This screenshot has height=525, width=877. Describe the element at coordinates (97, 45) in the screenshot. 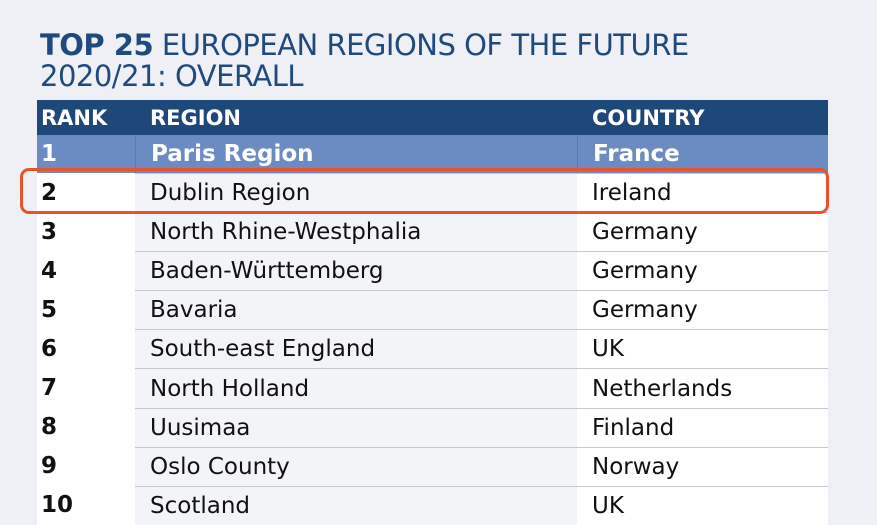

I see `title-bold: TOP 25` at that location.